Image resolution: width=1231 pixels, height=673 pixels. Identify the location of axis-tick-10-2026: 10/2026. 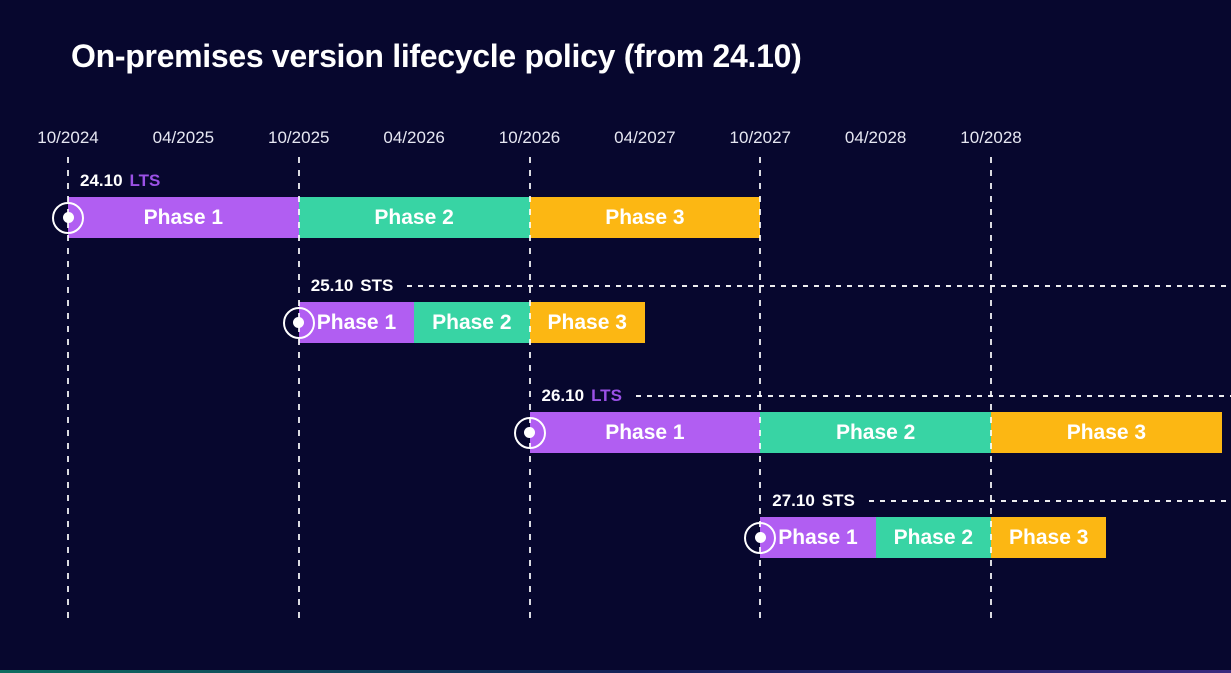
(529, 137).